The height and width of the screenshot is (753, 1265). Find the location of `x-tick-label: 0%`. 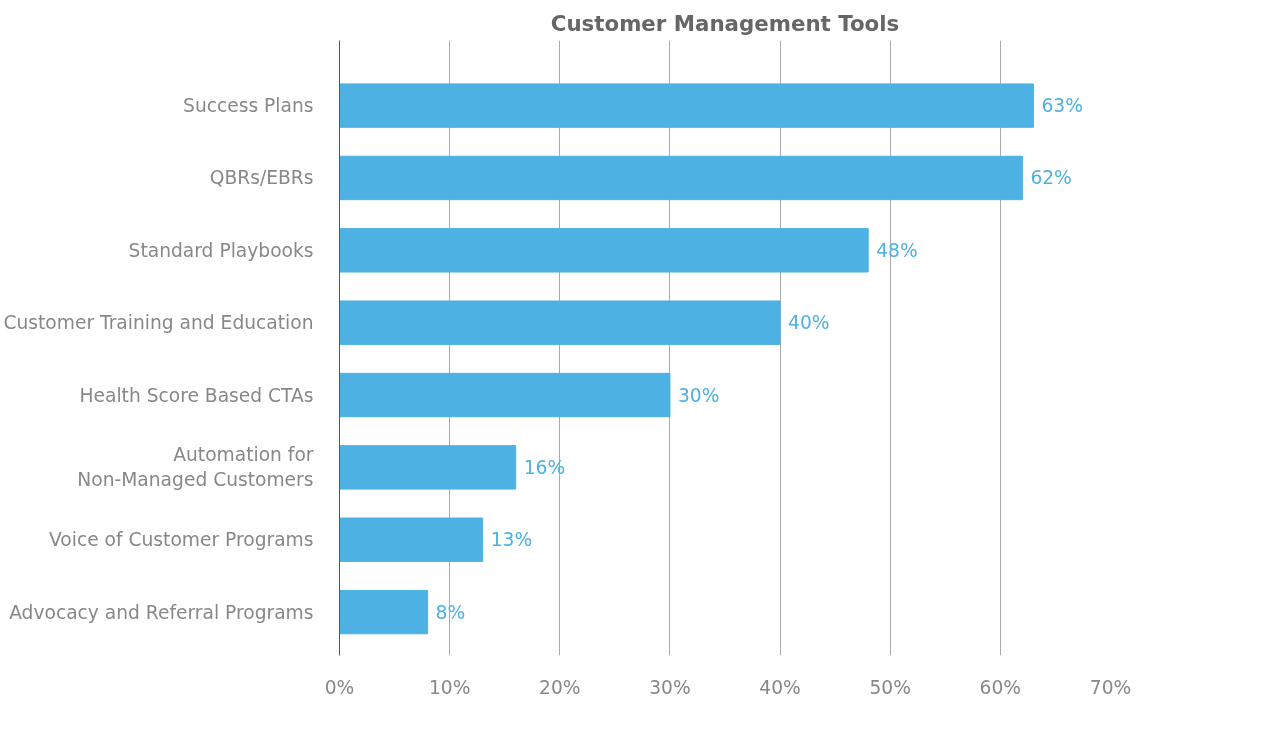

x-tick-label: 0% is located at coordinates (339, 687).